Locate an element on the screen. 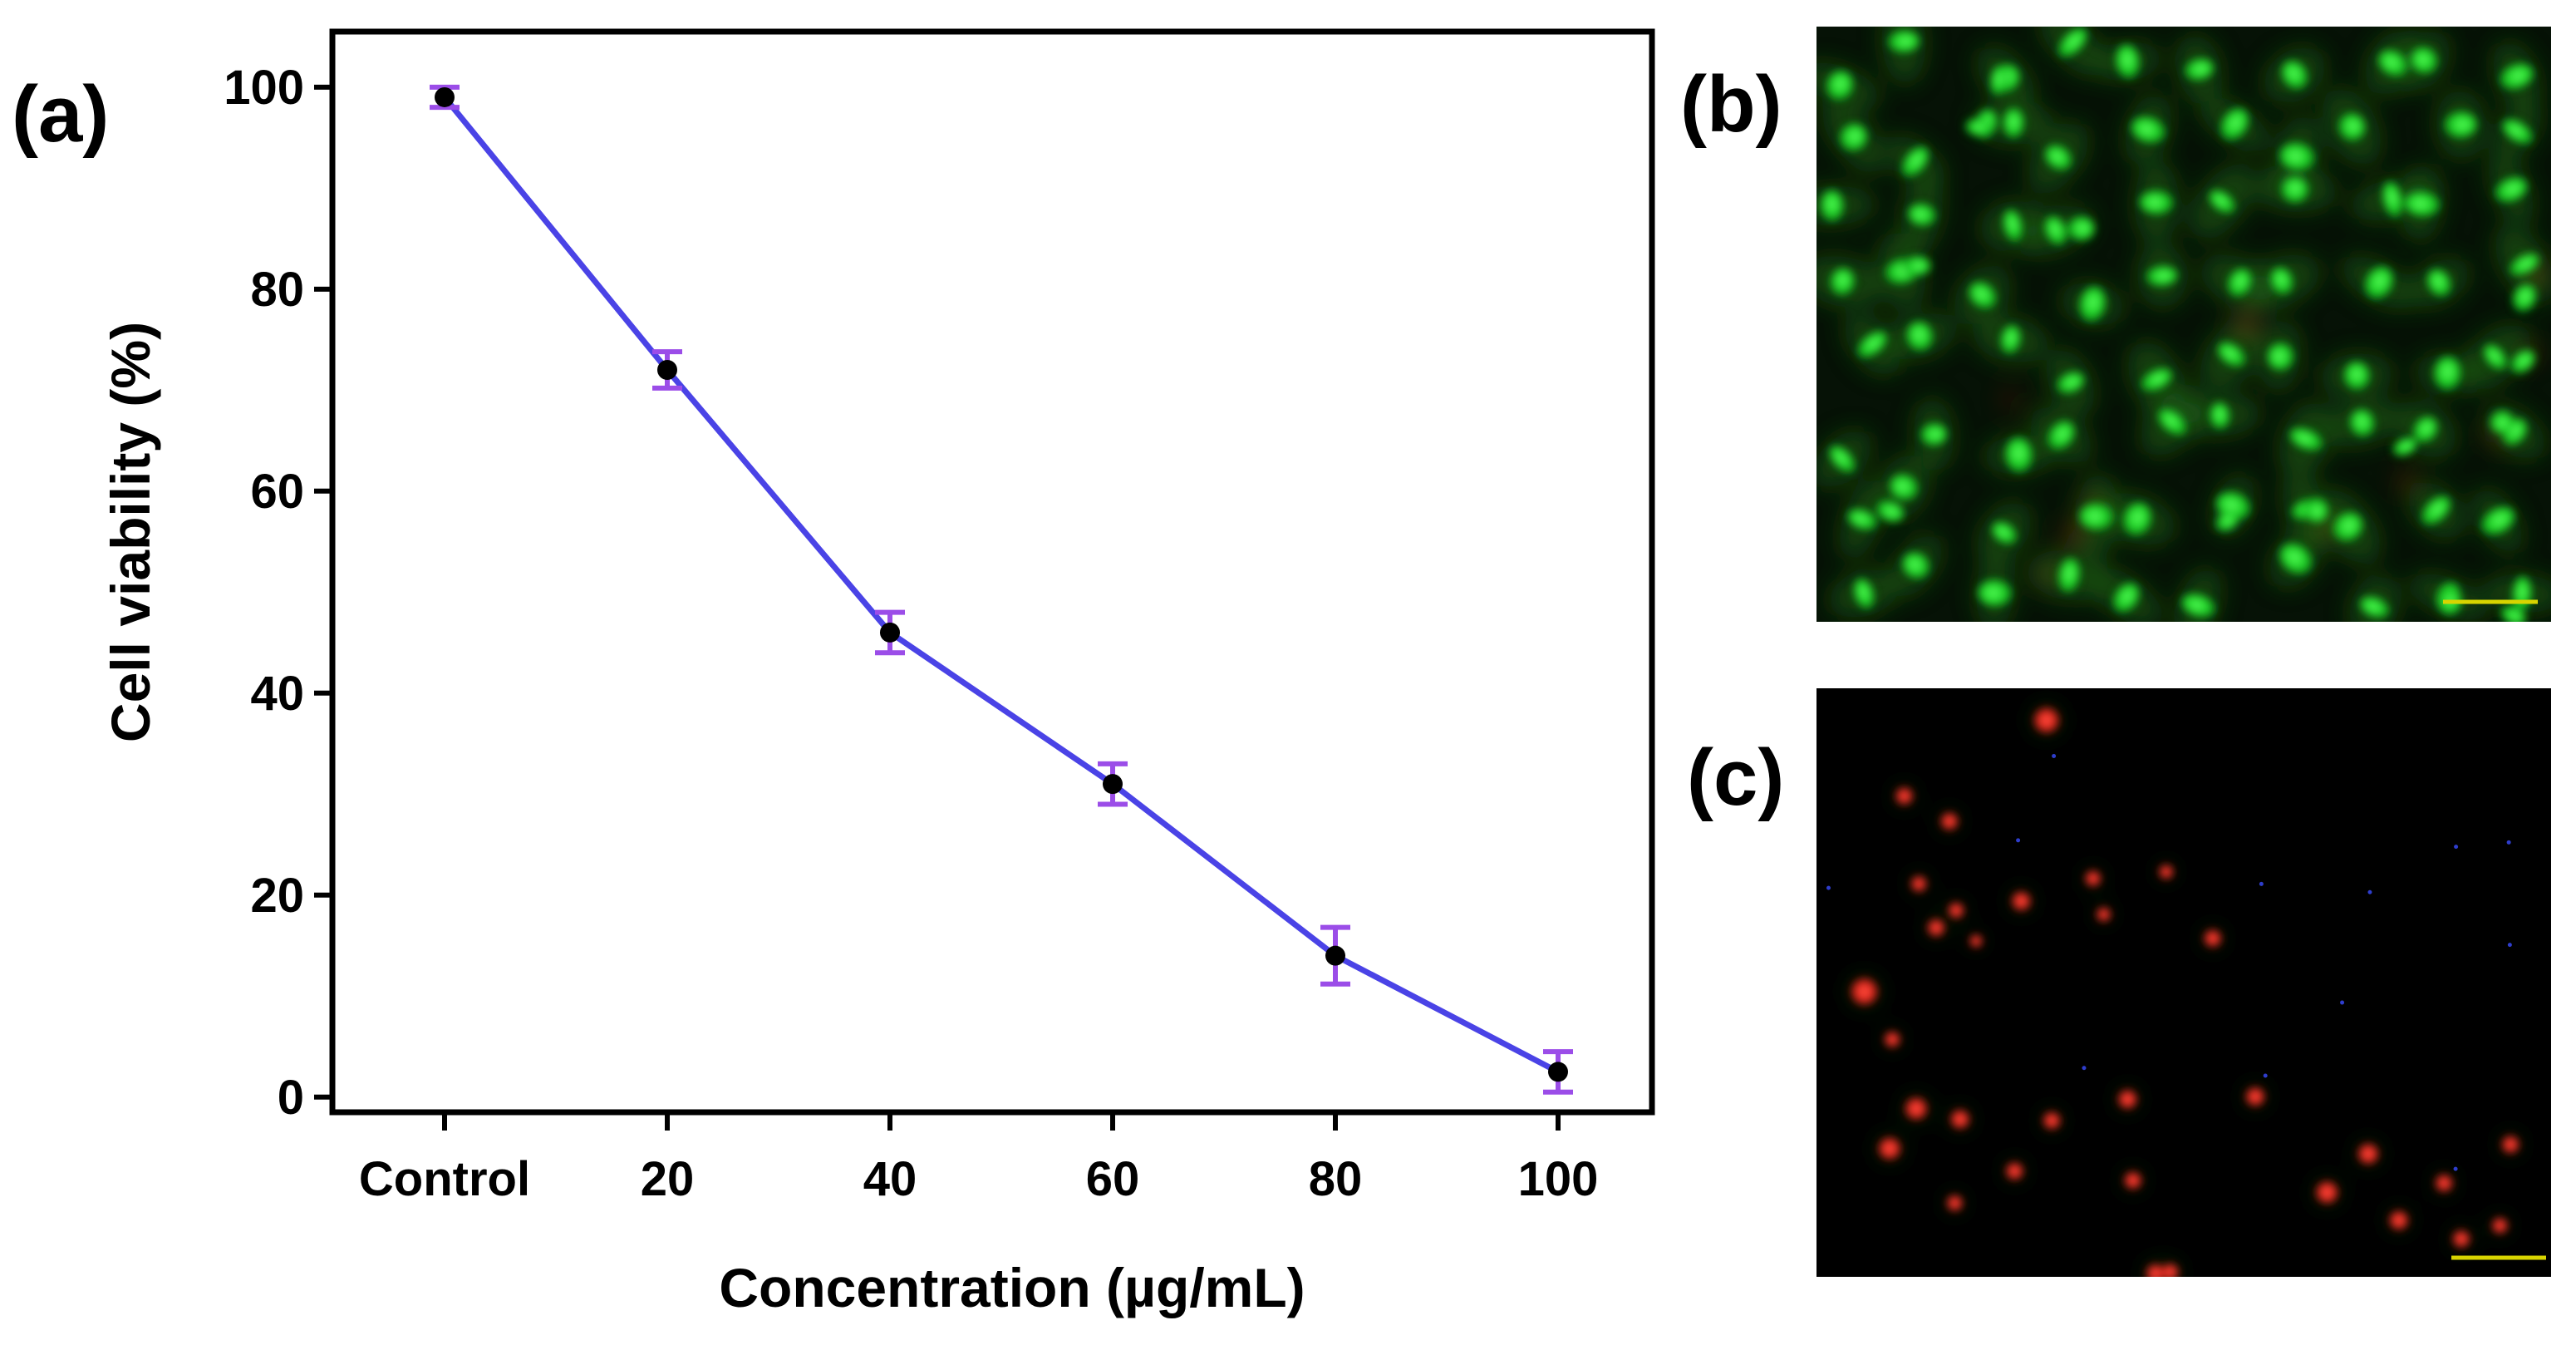 The height and width of the screenshot is (1345, 2576). panel-label-c: (c) is located at coordinates (1736, 777).